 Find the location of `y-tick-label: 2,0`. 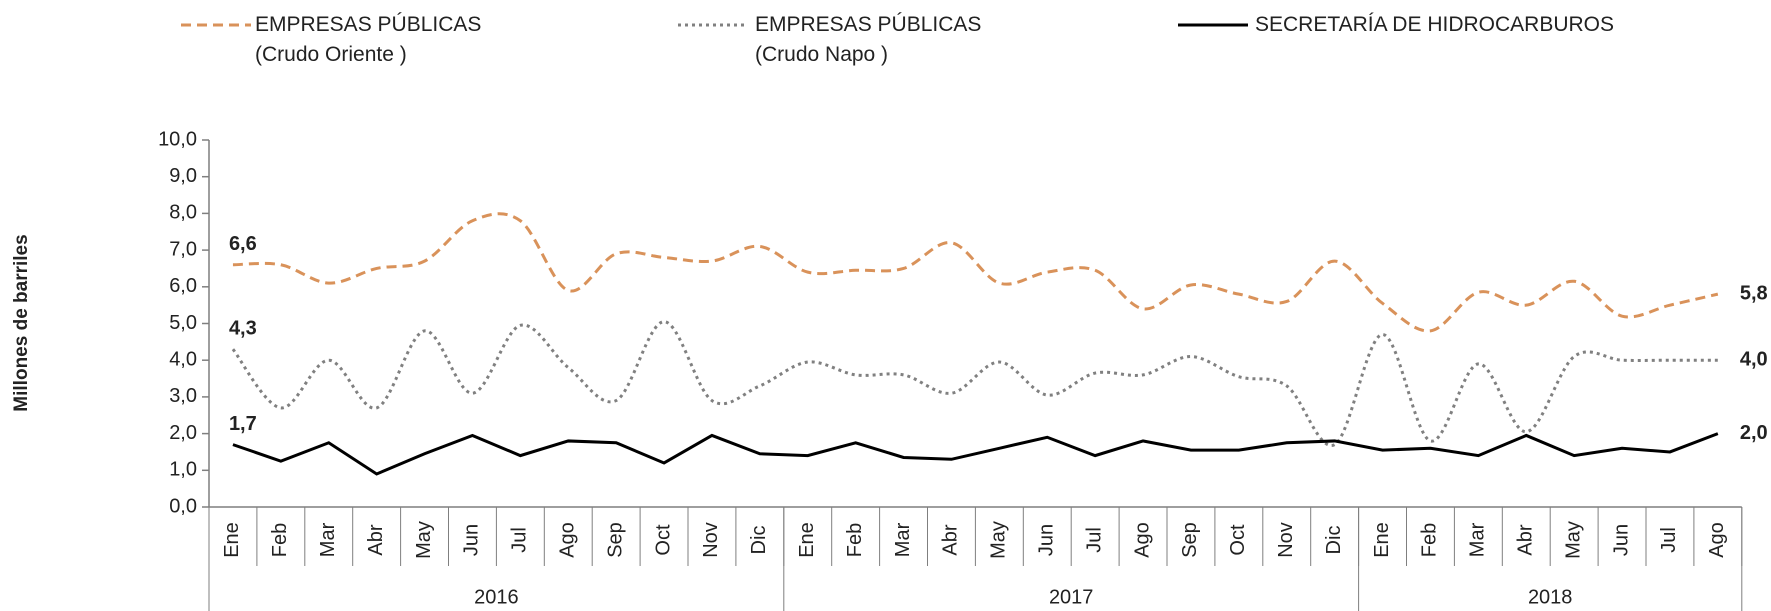

y-tick-label: 2,0 is located at coordinates (183, 433).